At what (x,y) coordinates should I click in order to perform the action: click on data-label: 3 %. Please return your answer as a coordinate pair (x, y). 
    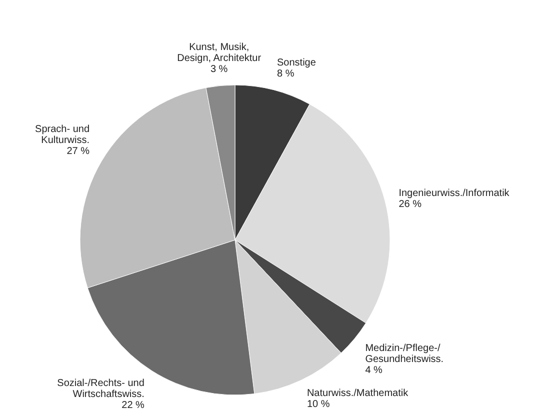
    Looking at the image, I should click on (219, 69).